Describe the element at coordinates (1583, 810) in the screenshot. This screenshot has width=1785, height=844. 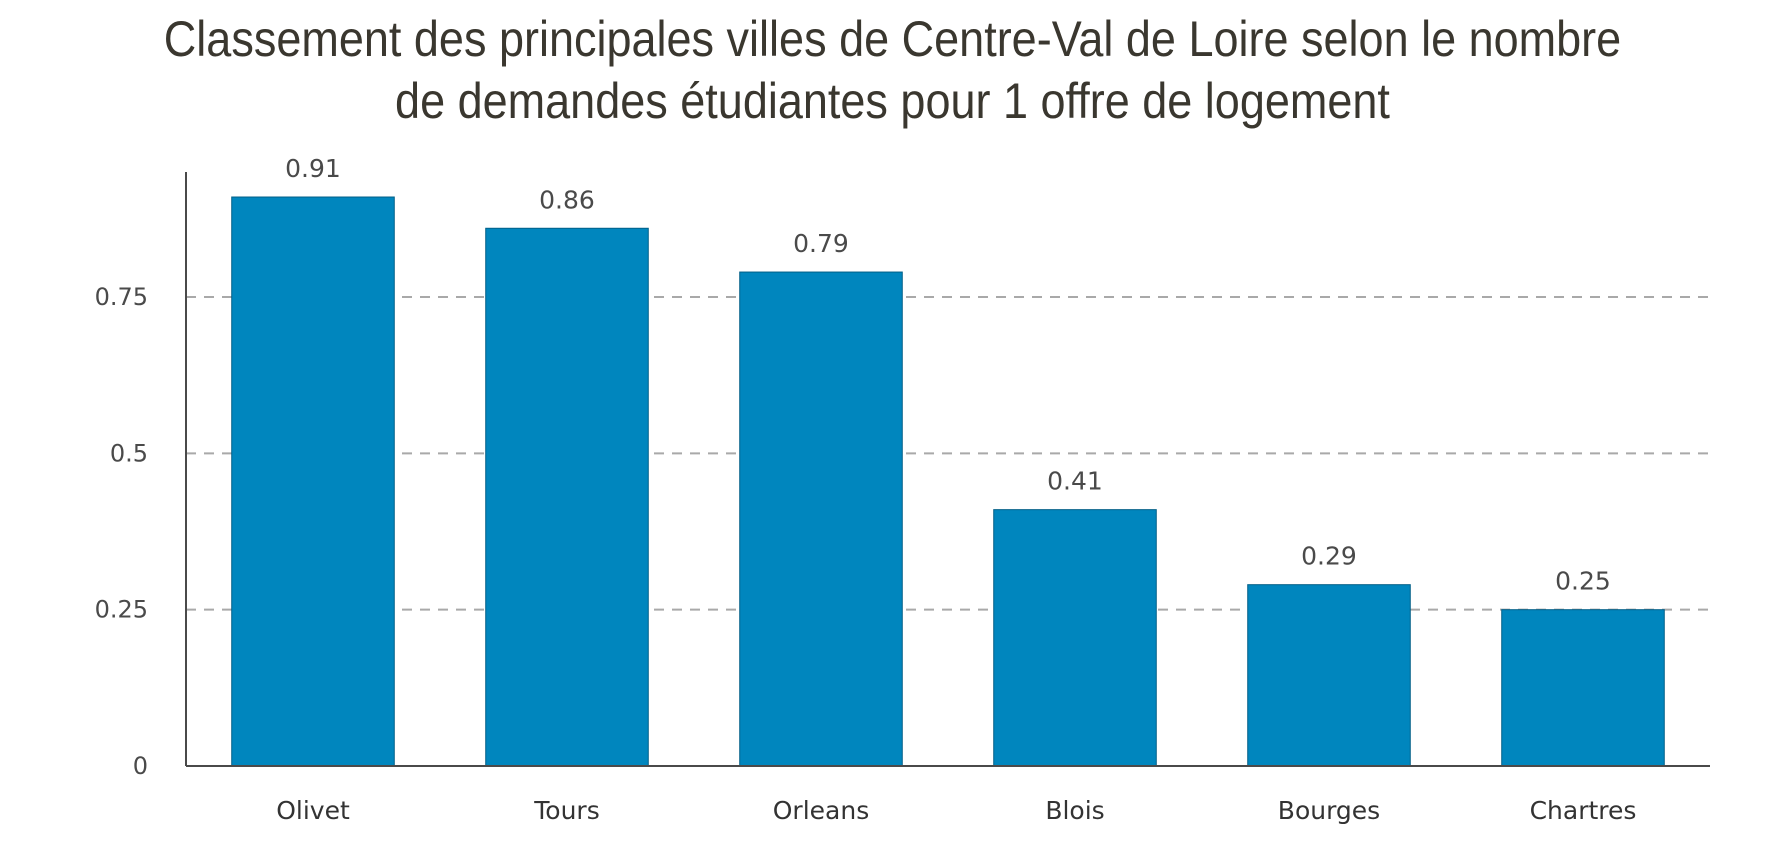
I see `x-tick-label: Chartres` at that location.